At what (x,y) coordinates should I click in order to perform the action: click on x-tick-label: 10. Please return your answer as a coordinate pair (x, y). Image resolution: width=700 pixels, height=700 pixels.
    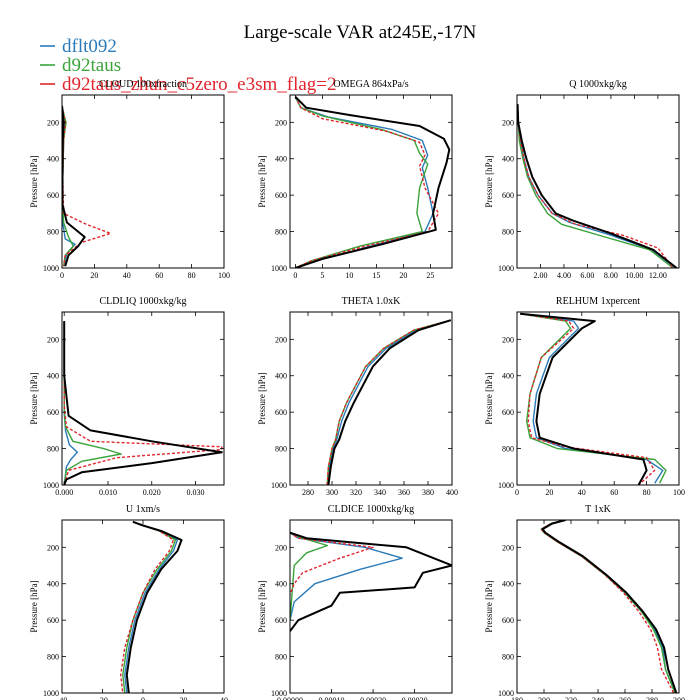
    Looking at the image, I should click on (349, 275).